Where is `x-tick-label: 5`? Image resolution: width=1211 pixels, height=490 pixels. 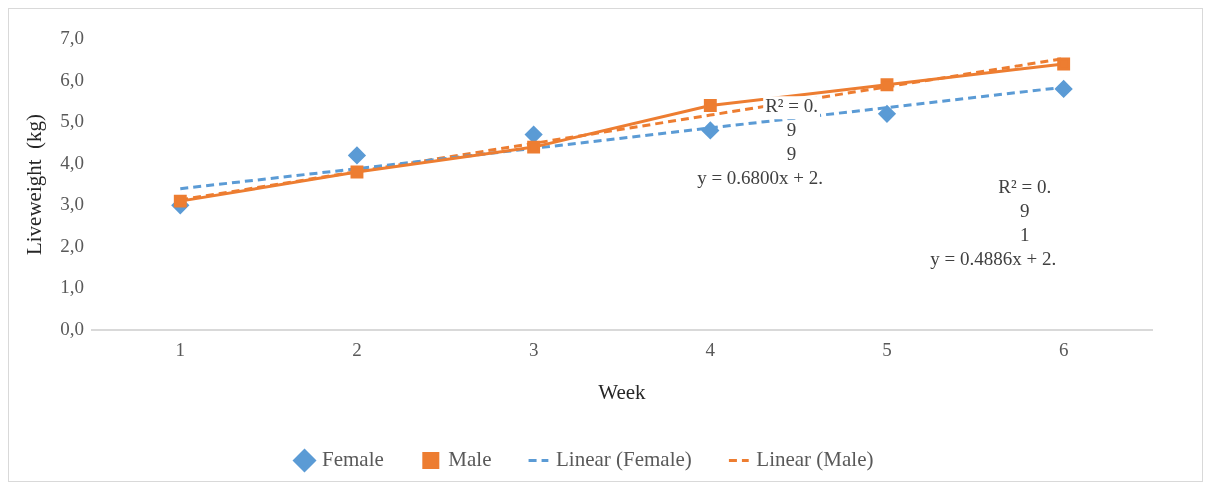 x-tick-label: 5 is located at coordinates (887, 350).